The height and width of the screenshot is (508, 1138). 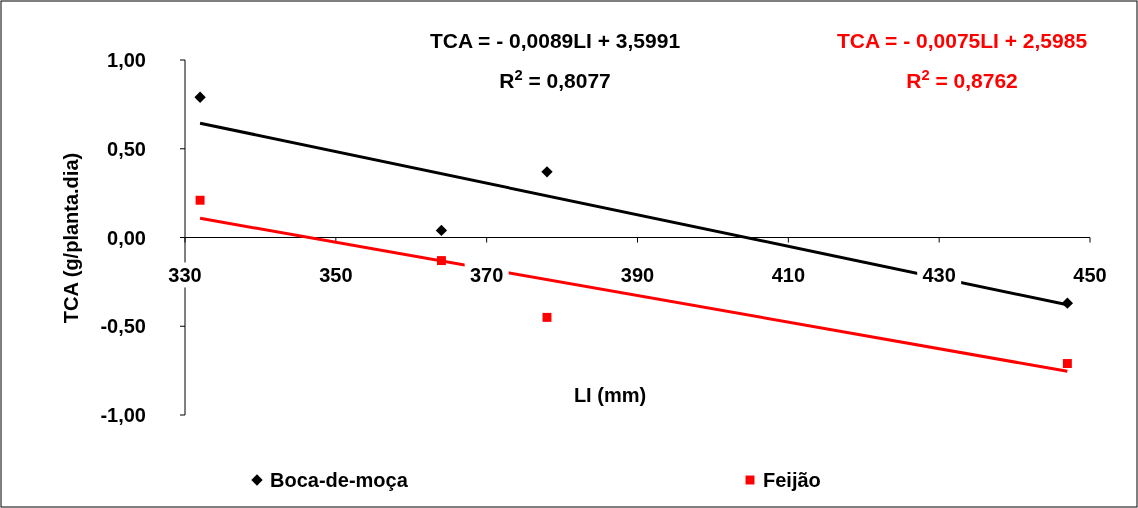 What do you see at coordinates (792, 480) in the screenshot?
I see `legend-label: Feijão` at bounding box center [792, 480].